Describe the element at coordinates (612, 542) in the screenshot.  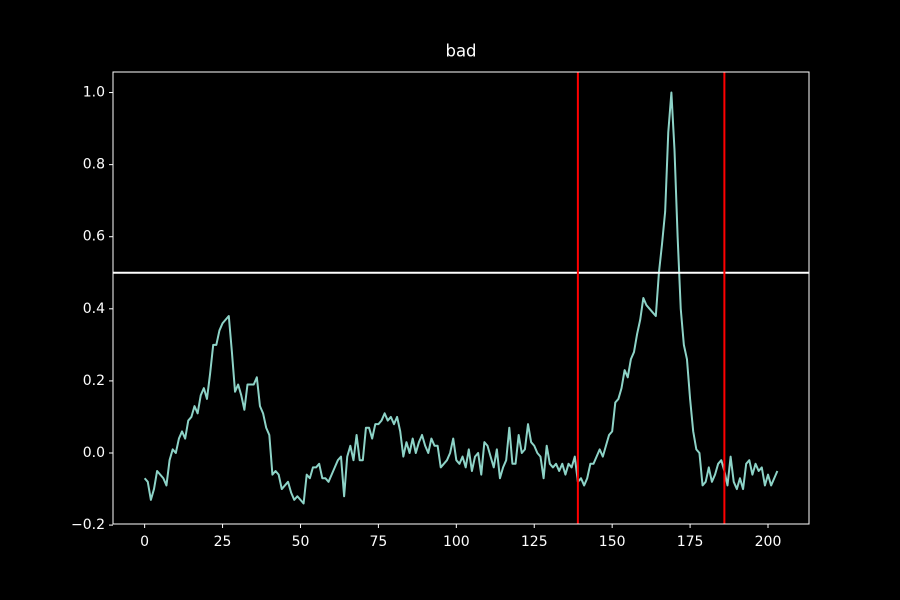
I see `x-tick-label: 150` at that location.